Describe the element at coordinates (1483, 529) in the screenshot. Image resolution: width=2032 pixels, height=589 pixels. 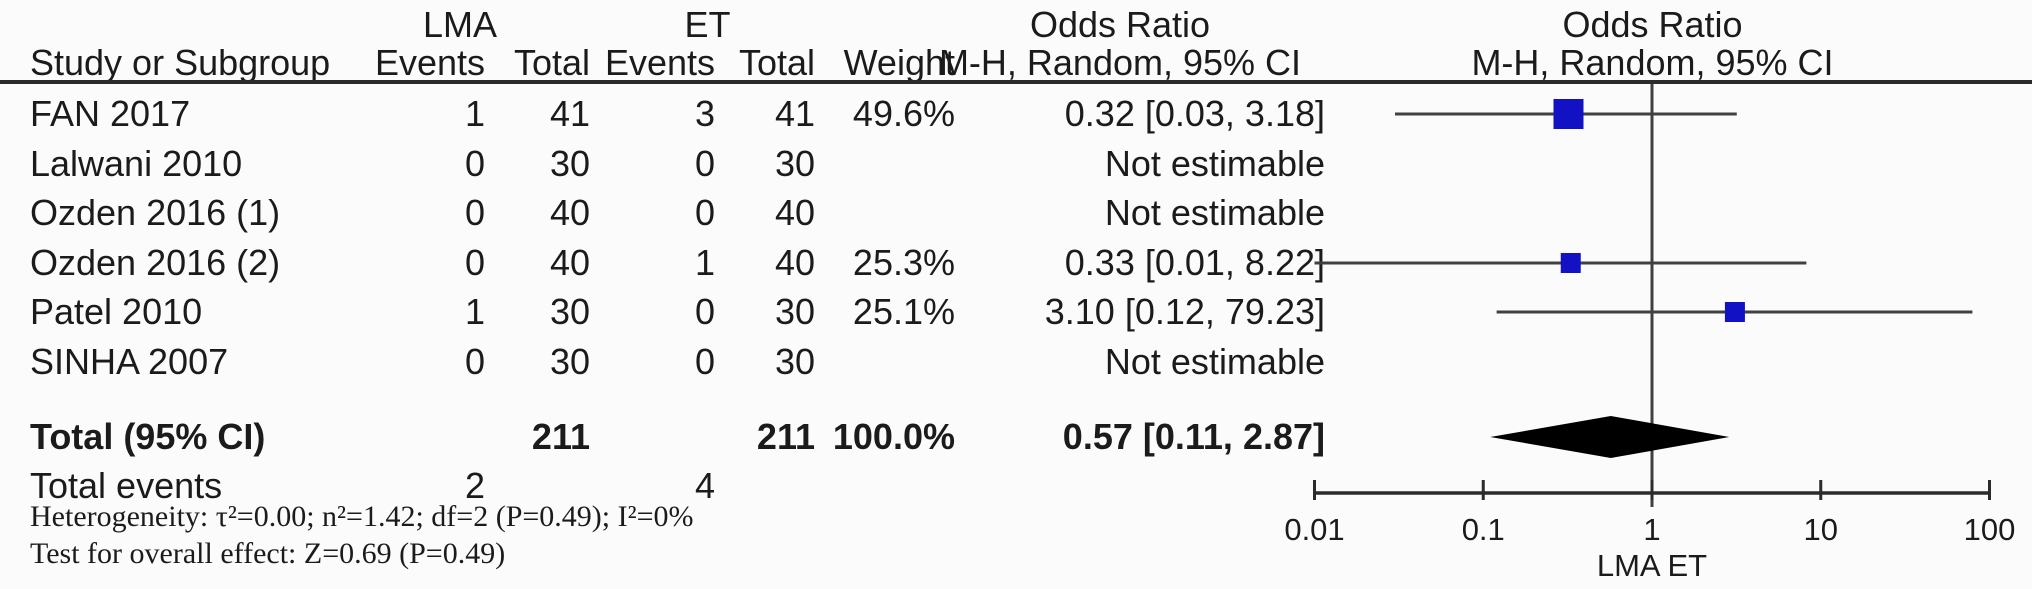
I see `x-tick-label: 0.1` at that location.